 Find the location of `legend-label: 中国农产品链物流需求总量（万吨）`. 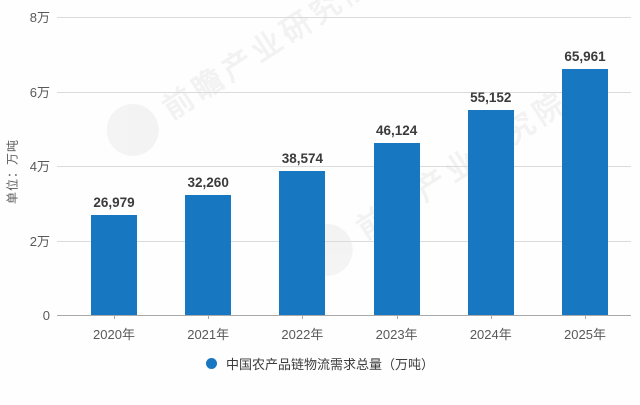

legend-label: 中国农产品链物流需求总量（万吨） is located at coordinates (329, 364).